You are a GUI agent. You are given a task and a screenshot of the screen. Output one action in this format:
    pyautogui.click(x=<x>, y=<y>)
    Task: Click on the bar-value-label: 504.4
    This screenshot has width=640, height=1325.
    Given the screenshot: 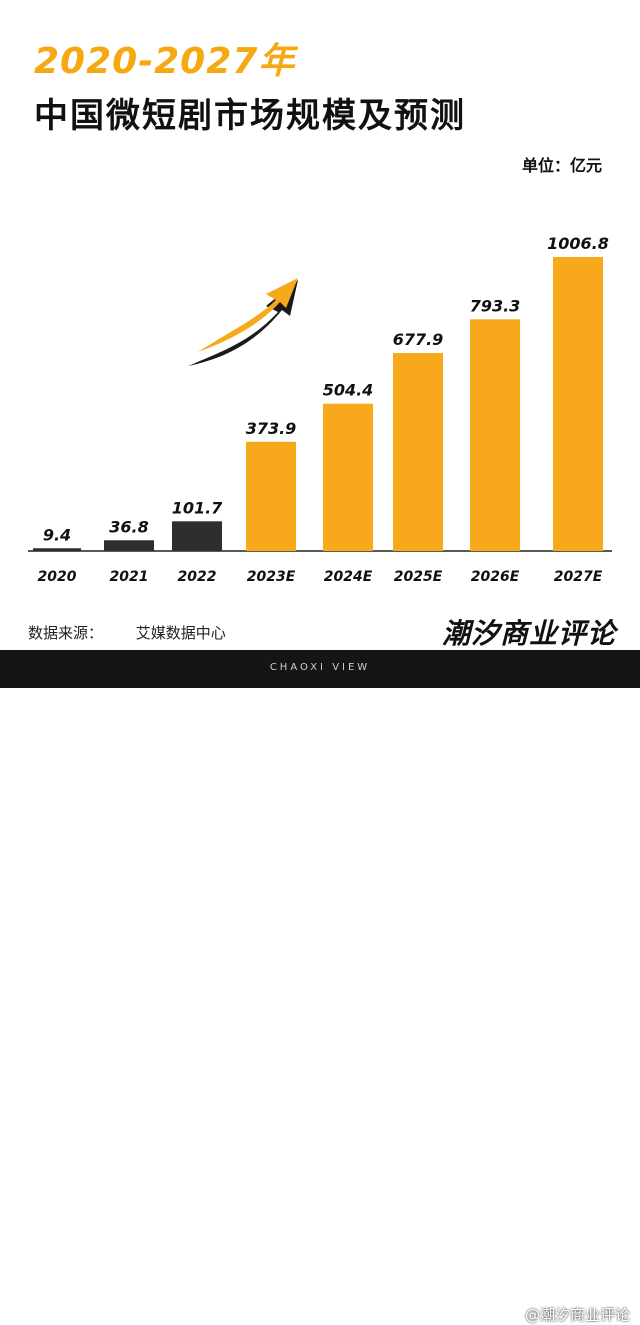 What is the action you would take?
    pyautogui.click(x=348, y=390)
    